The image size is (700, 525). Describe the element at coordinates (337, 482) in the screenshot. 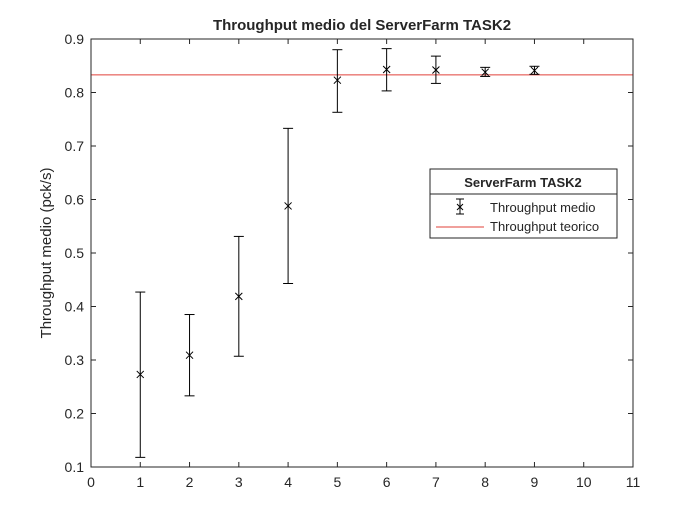

I see `x-tick-label: 5` at that location.